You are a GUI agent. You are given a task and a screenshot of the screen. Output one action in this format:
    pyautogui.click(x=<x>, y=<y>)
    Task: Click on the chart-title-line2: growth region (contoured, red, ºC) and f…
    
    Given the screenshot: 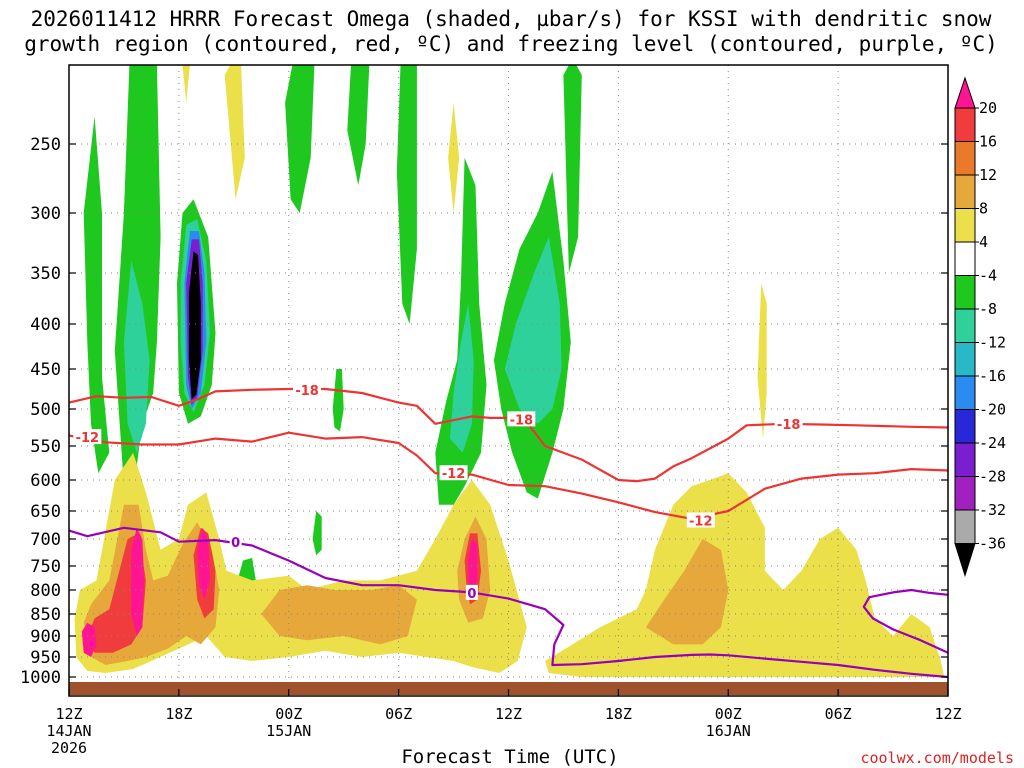 What is the action you would take?
    pyautogui.click(x=511, y=44)
    